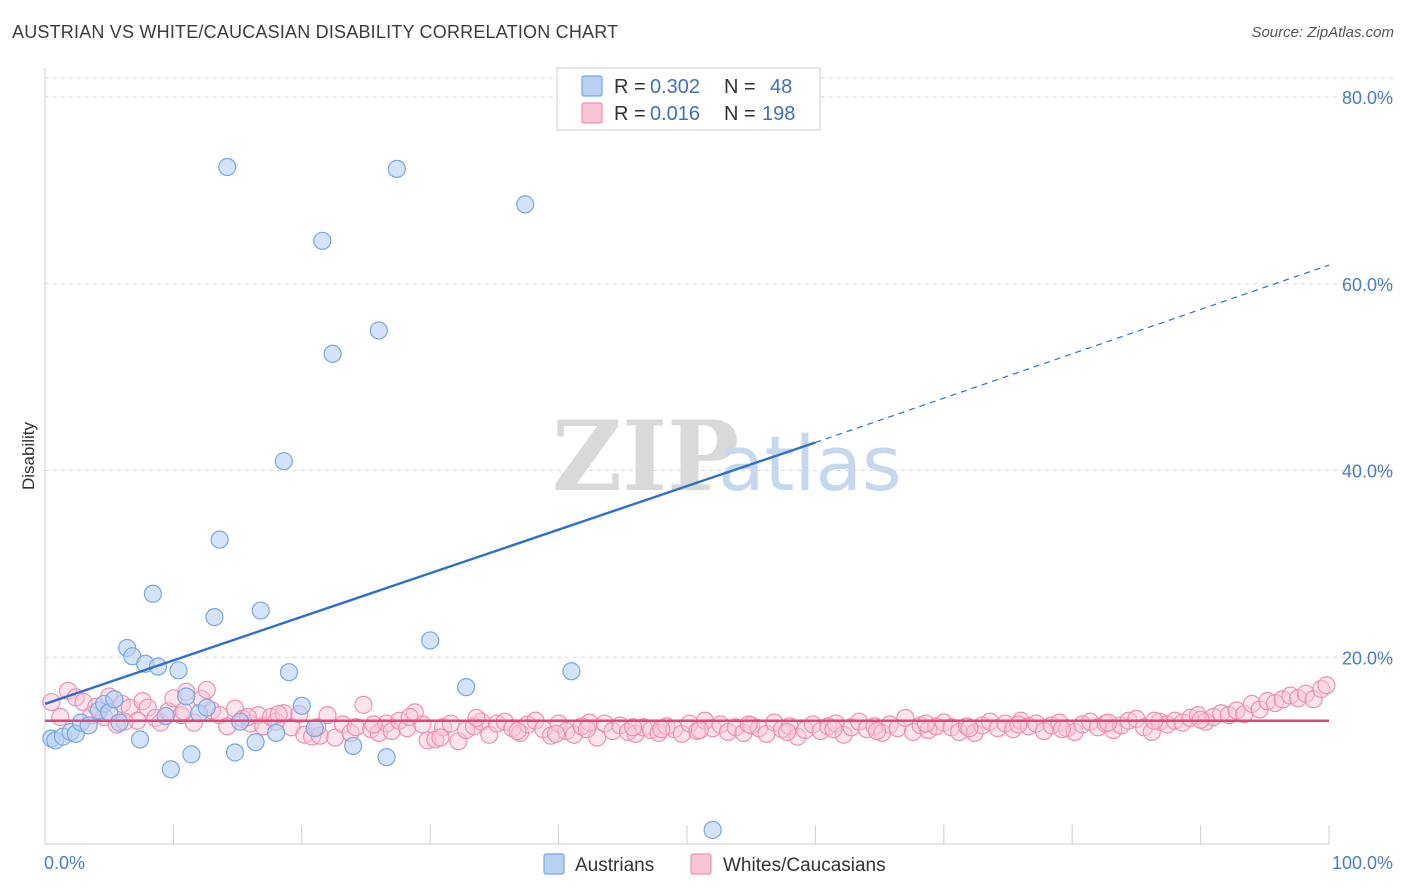 This screenshot has height=892, width=1406. I want to click on bottom-legend-swatch-austrians, so click(554, 864).